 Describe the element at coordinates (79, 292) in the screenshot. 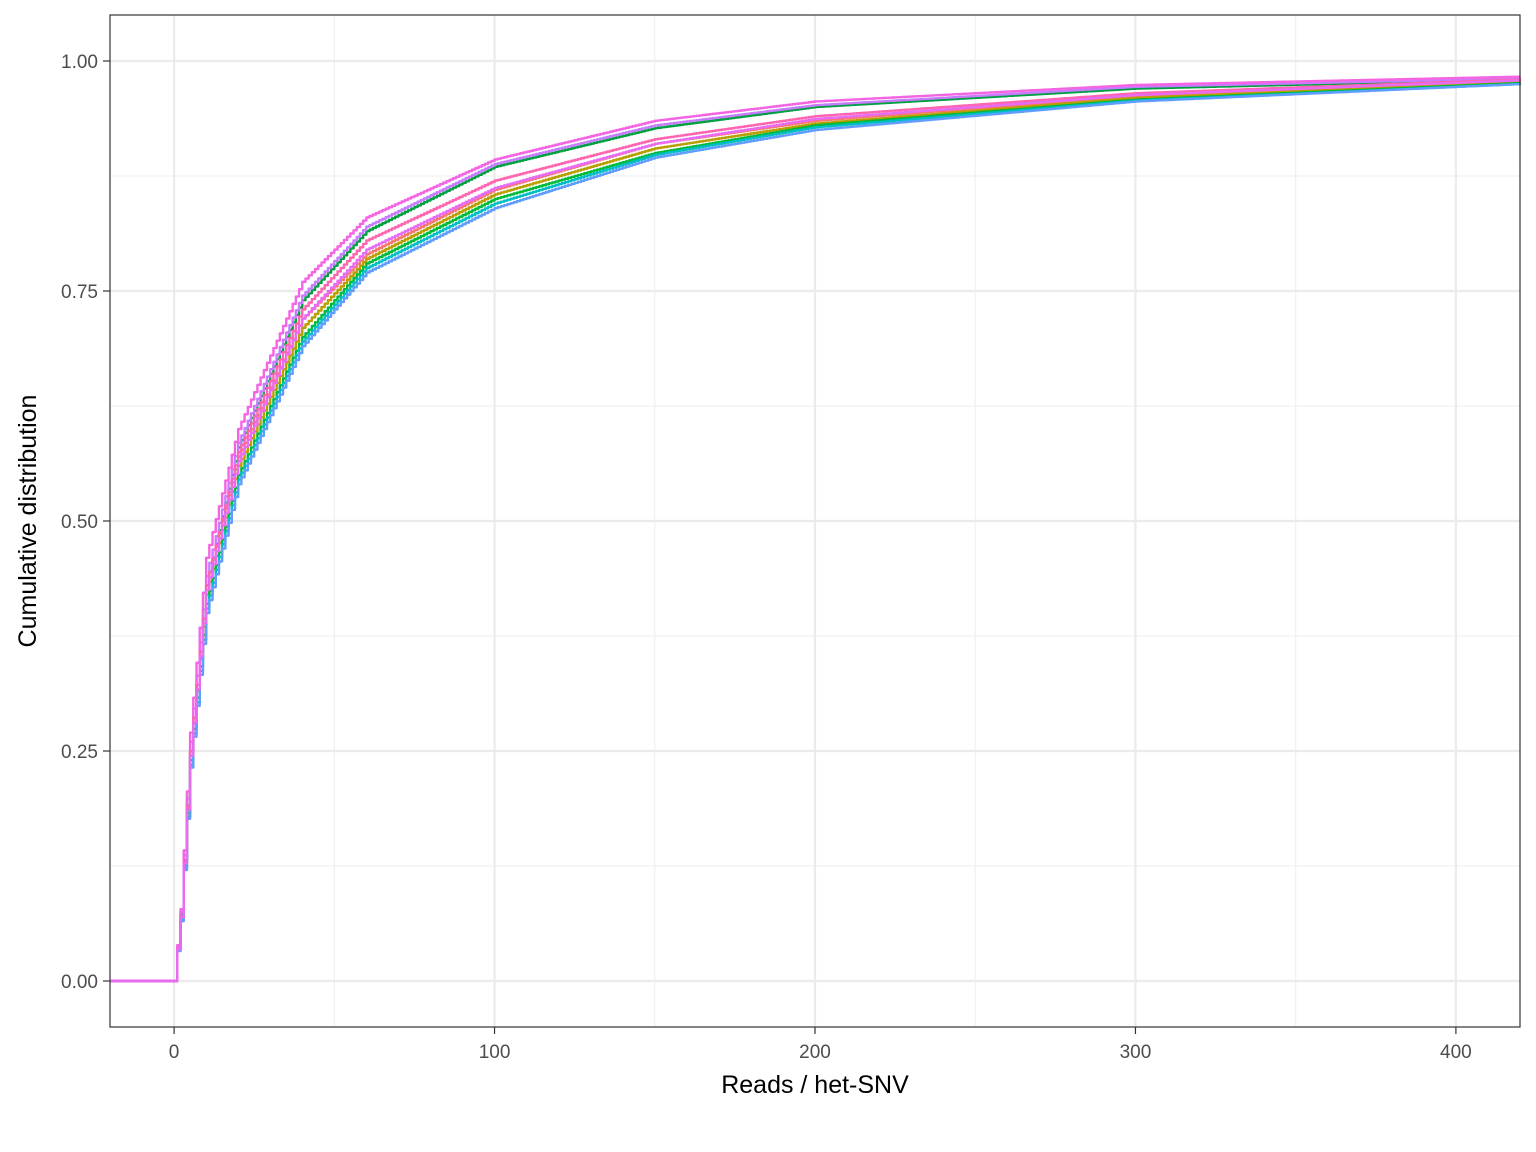

I see `y-tick-label: 0.75` at that location.